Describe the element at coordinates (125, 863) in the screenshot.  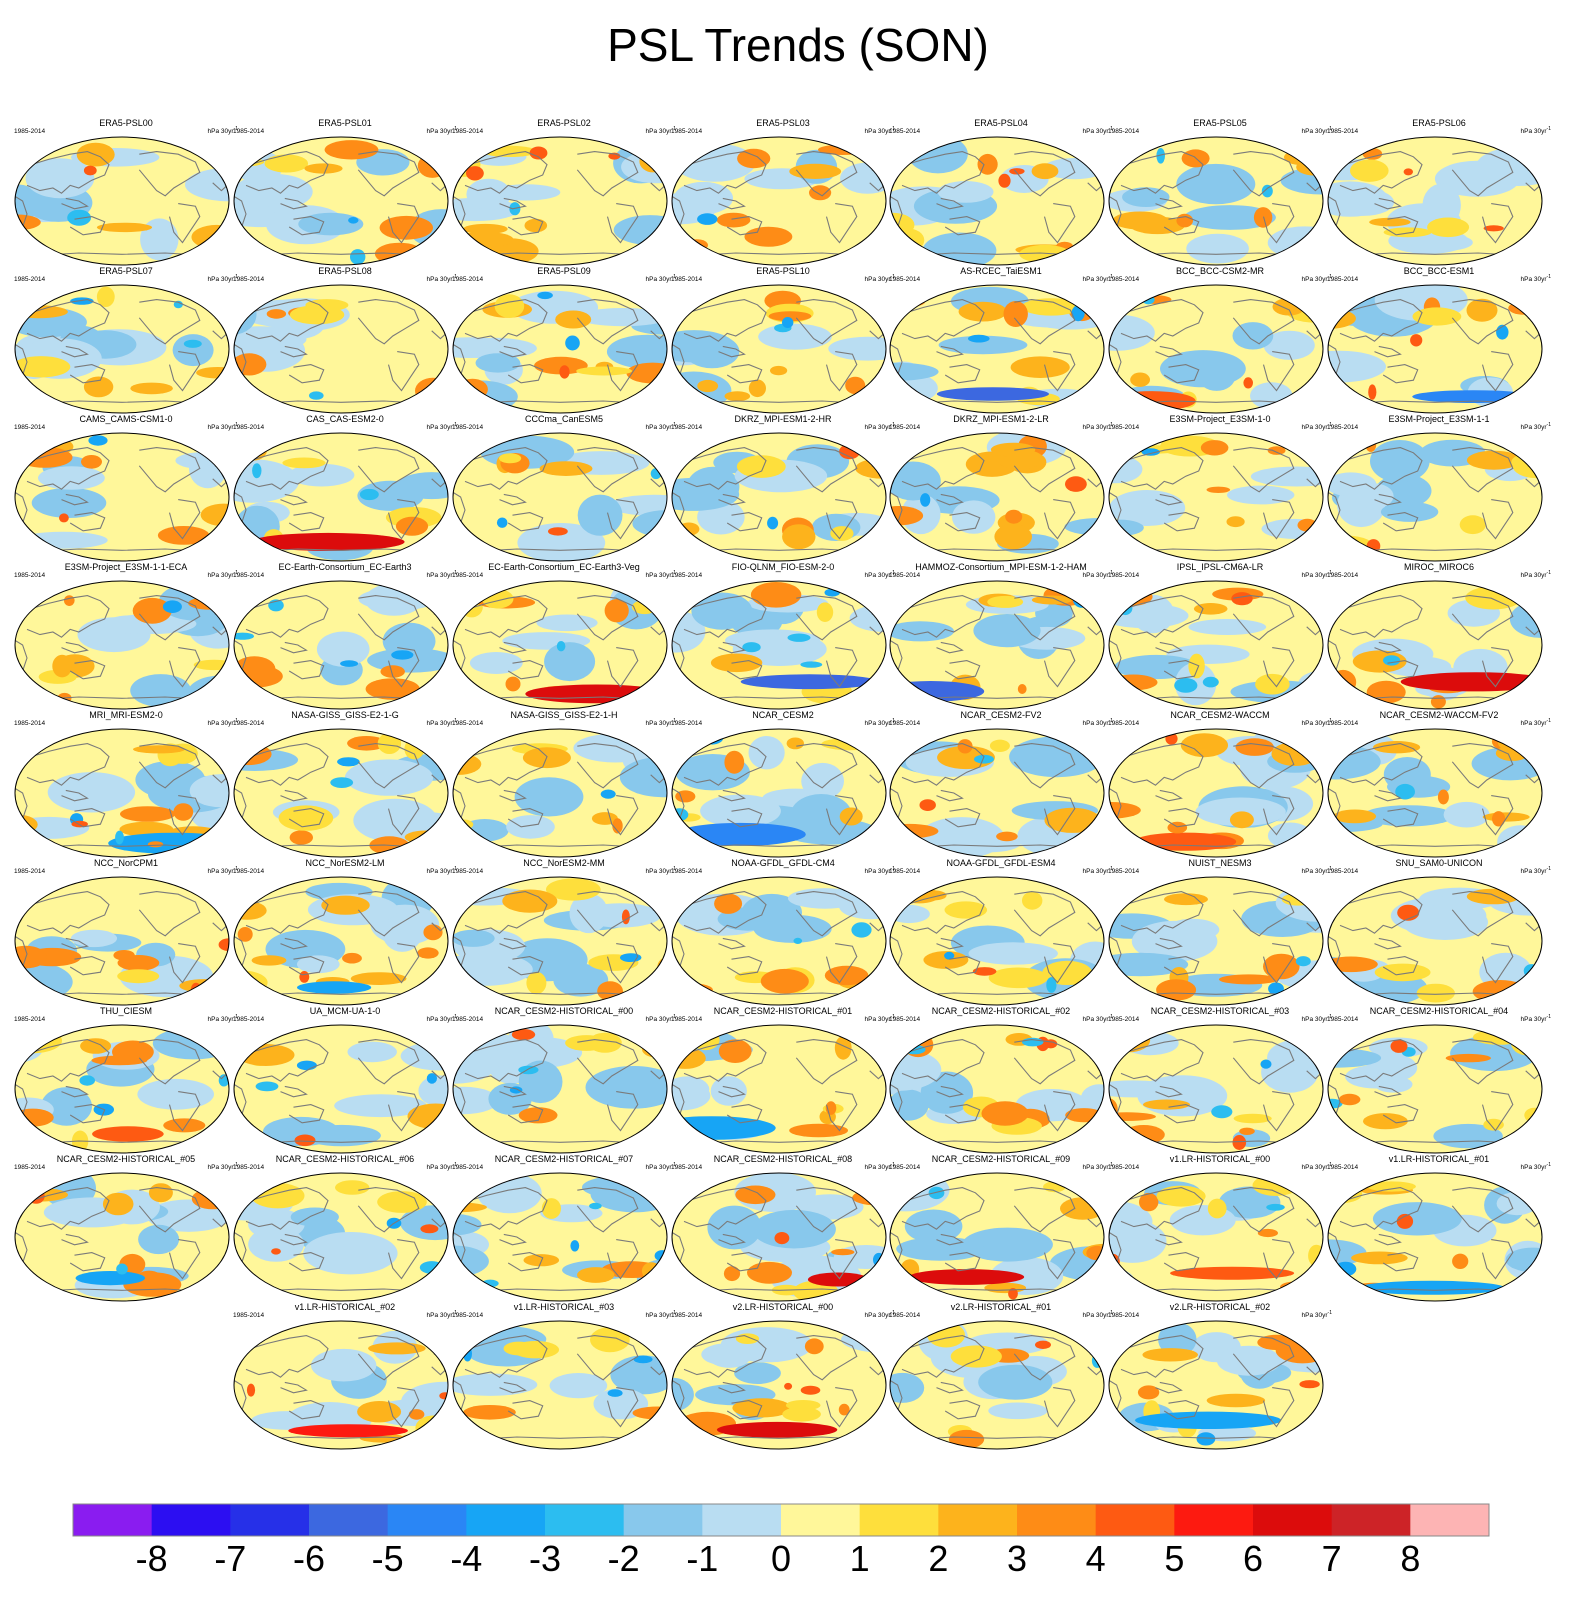
I see `panel-title: NCC_NorCPM1` at that location.